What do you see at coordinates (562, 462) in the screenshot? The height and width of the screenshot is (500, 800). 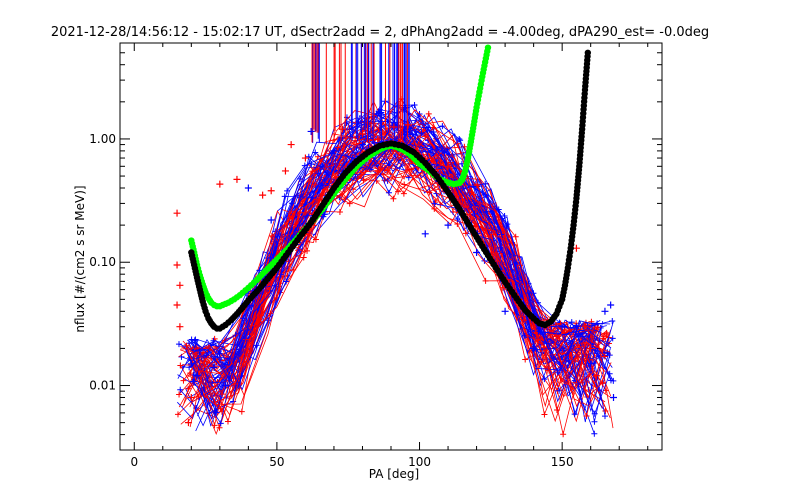 I see `x-tick-label: 150` at bounding box center [562, 462].